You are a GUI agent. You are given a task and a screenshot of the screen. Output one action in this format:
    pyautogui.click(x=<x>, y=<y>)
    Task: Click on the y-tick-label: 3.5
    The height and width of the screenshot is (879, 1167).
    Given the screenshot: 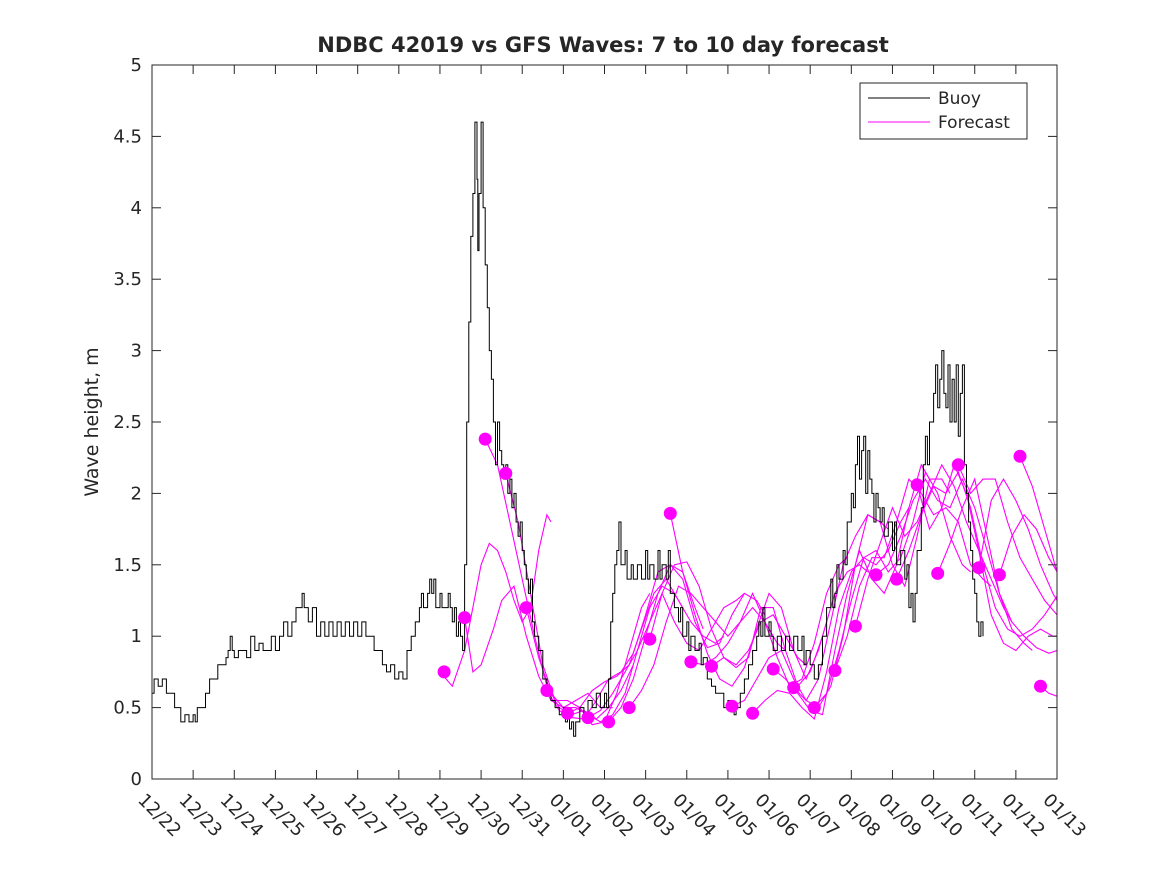 What is the action you would take?
    pyautogui.click(x=127, y=279)
    